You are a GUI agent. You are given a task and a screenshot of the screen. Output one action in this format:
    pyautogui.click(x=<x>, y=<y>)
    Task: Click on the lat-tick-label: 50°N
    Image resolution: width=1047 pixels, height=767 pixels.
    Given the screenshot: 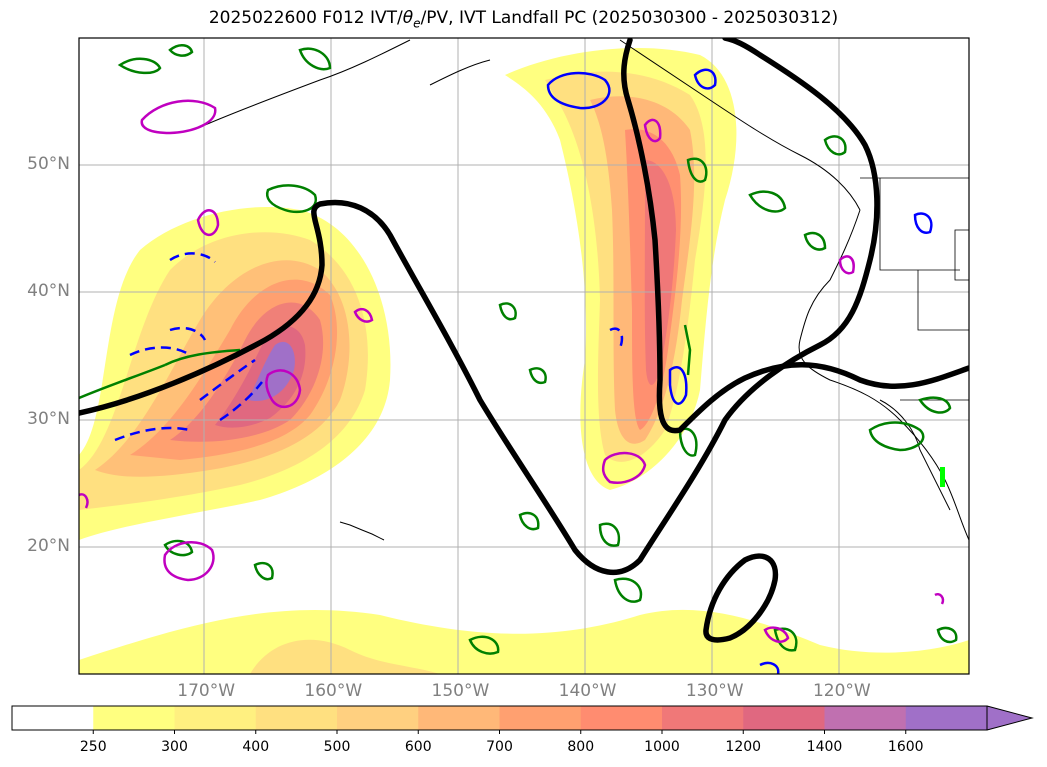 What is the action you would take?
    pyautogui.click(x=48, y=164)
    